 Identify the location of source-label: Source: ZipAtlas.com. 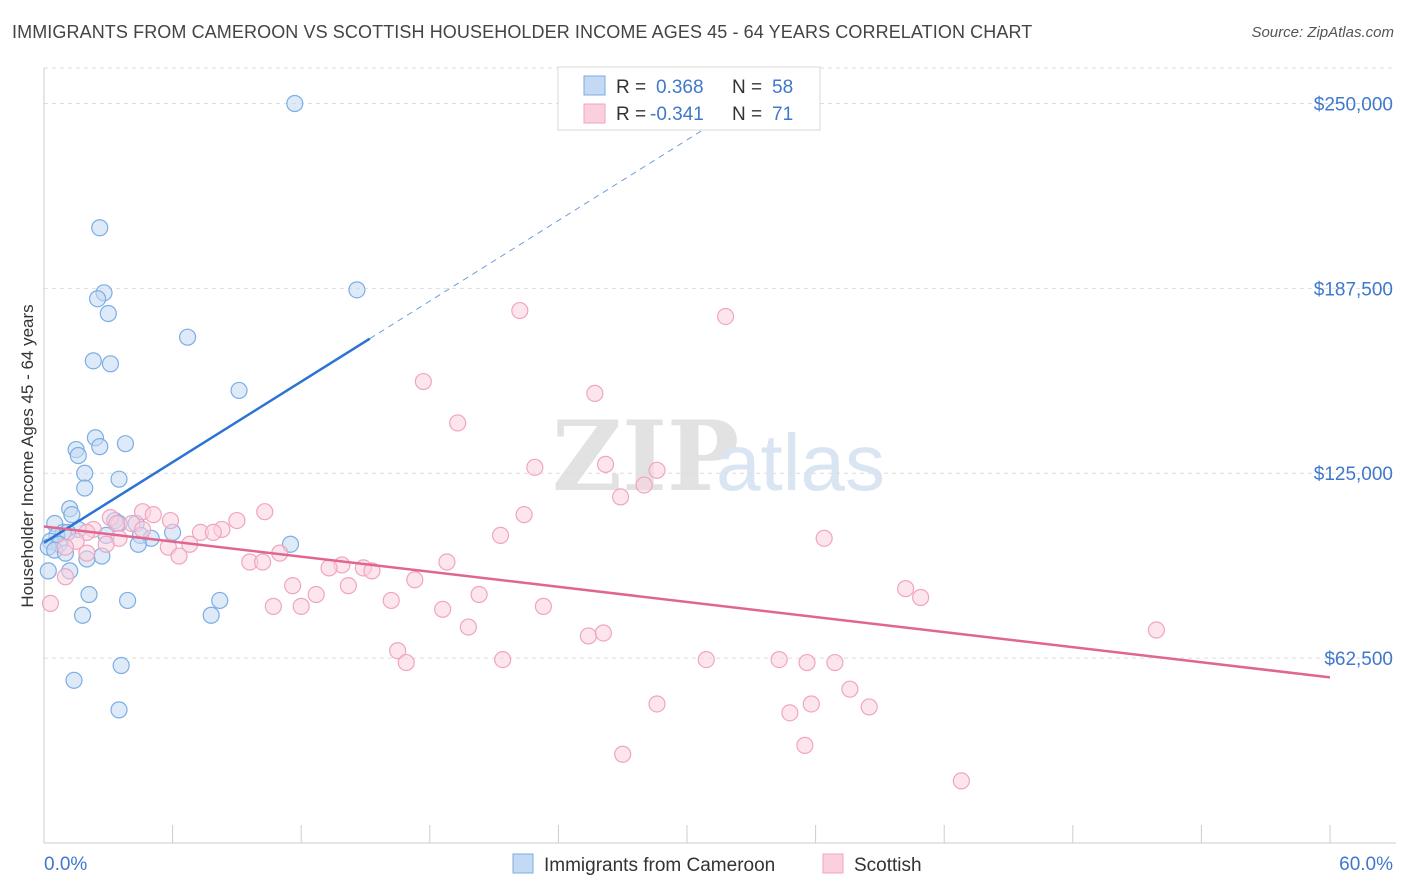
(1322, 32).